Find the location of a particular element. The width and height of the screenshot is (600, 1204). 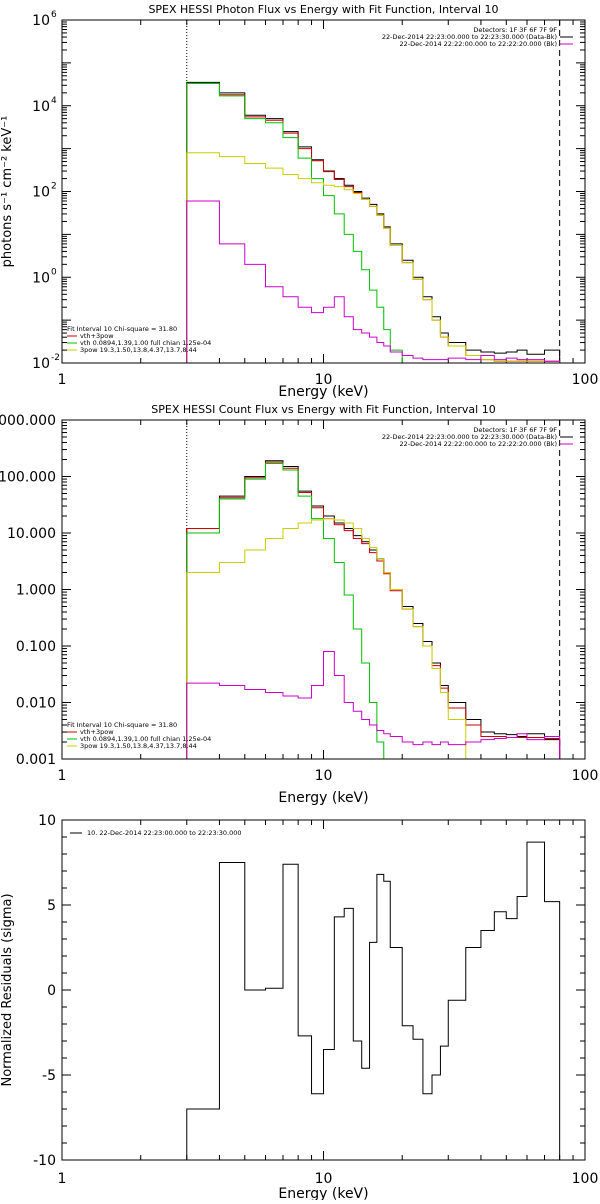

y-tick-exponent: 0 is located at coordinates (54, 272).